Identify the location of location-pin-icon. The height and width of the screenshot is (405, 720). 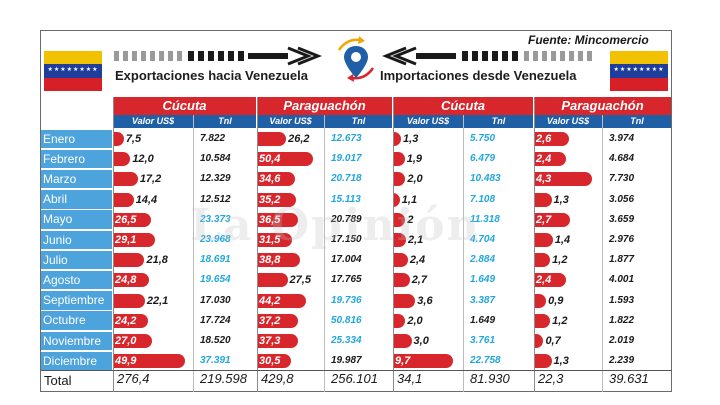
(356, 59).